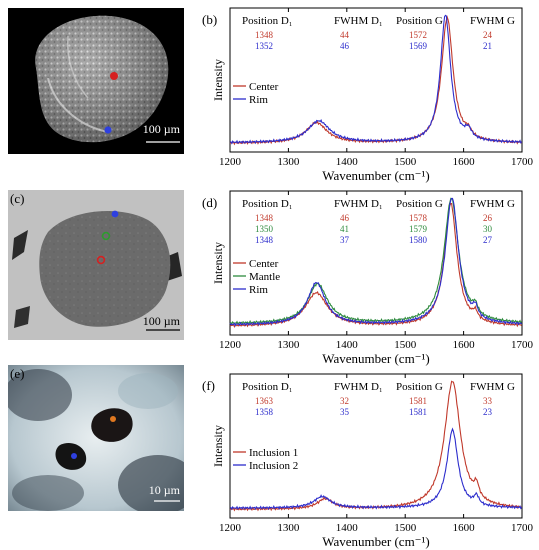  Describe the element at coordinates (488, 401) in the screenshot. I see `table-value: 33` at that location.